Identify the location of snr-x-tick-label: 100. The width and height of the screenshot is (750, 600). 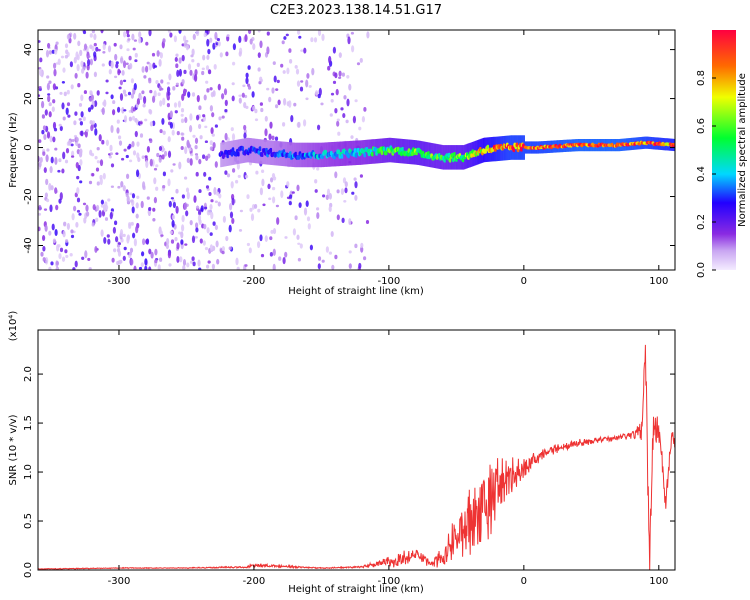
(658, 581).